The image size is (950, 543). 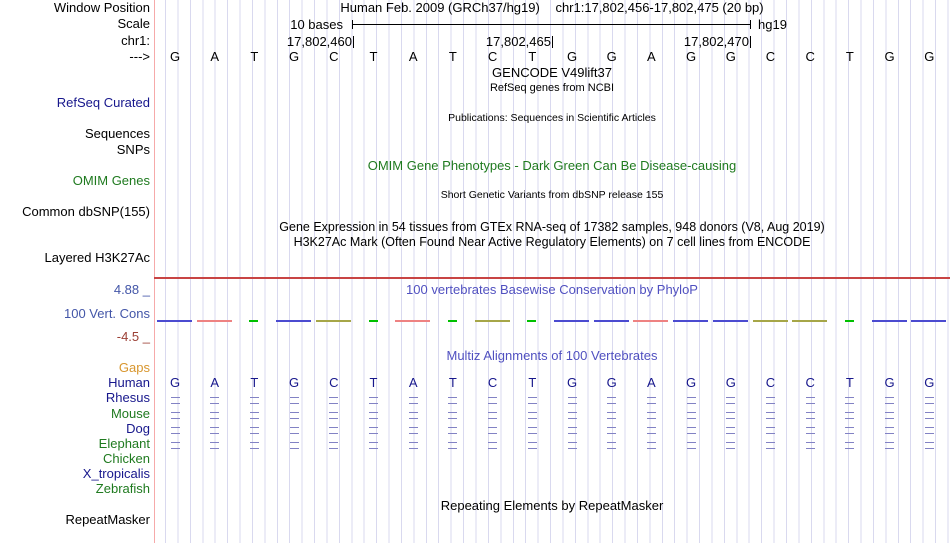 I want to click on track-label-mouse: Mouse, so click(x=130, y=413).